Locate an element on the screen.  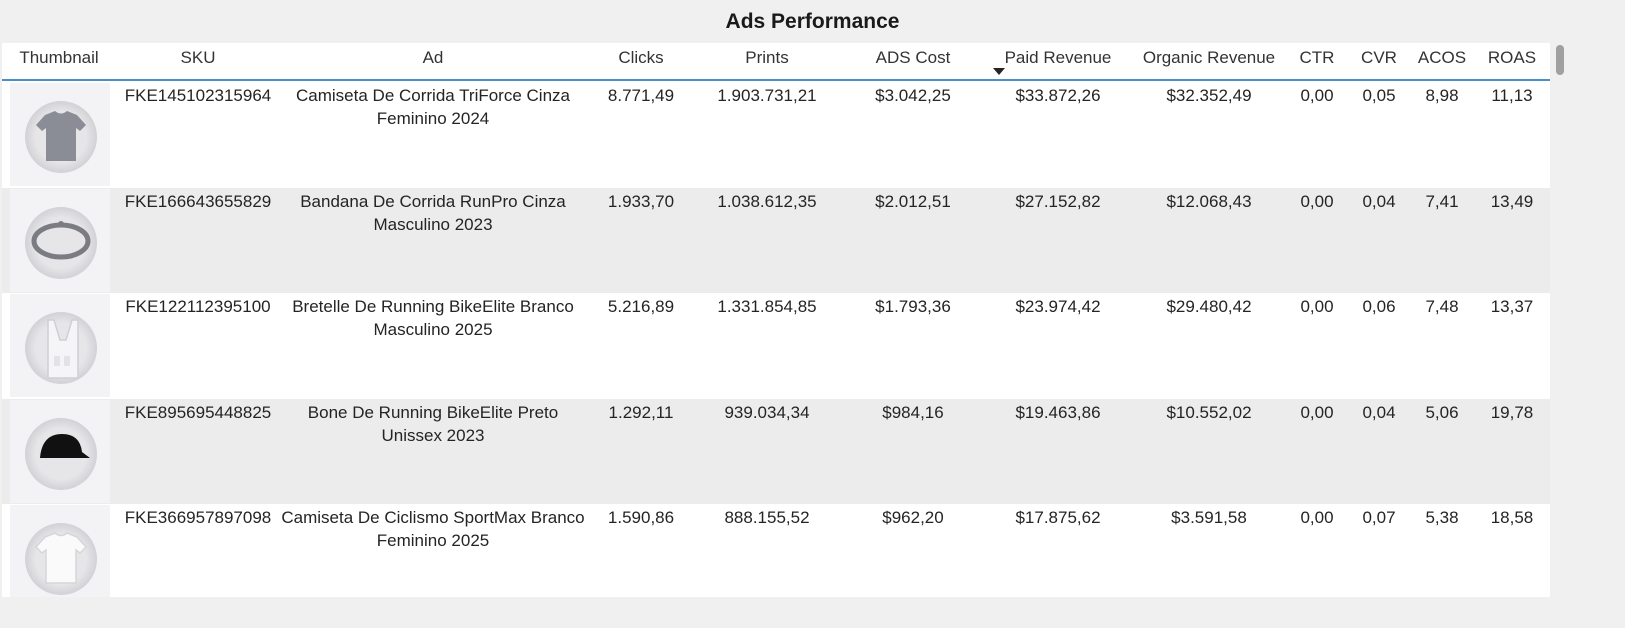
table-cell: $3.591,58 is located at coordinates (1209, 517).